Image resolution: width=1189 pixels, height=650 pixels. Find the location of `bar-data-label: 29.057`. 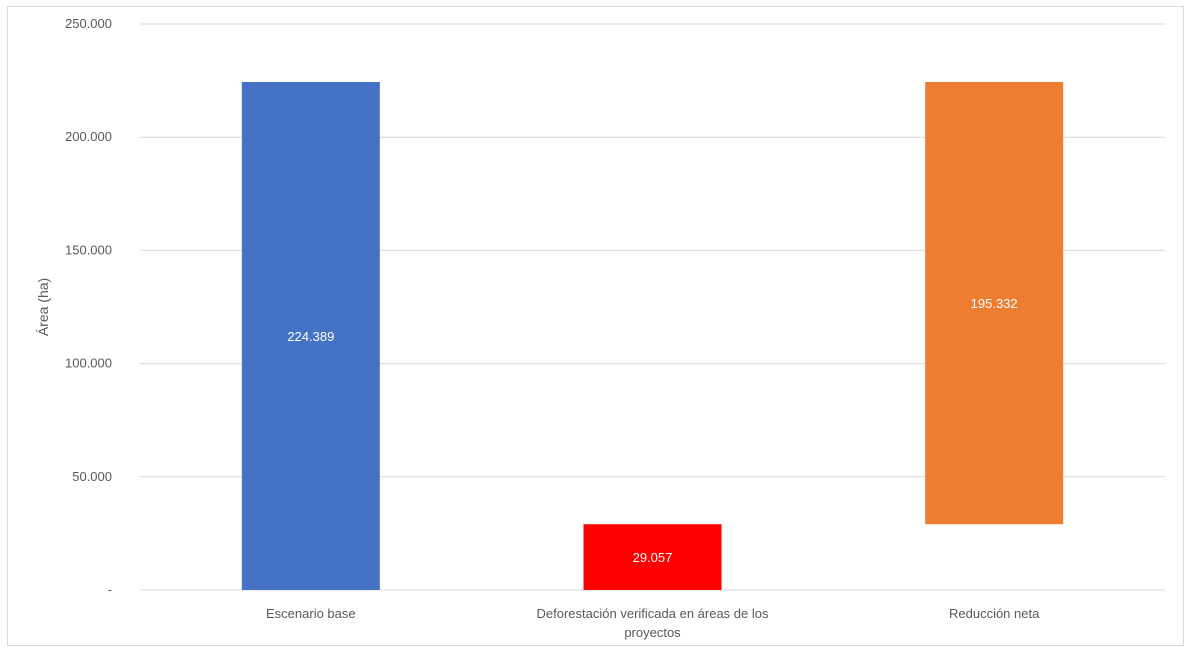

bar-data-label: 29.057 is located at coordinates (653, 557).